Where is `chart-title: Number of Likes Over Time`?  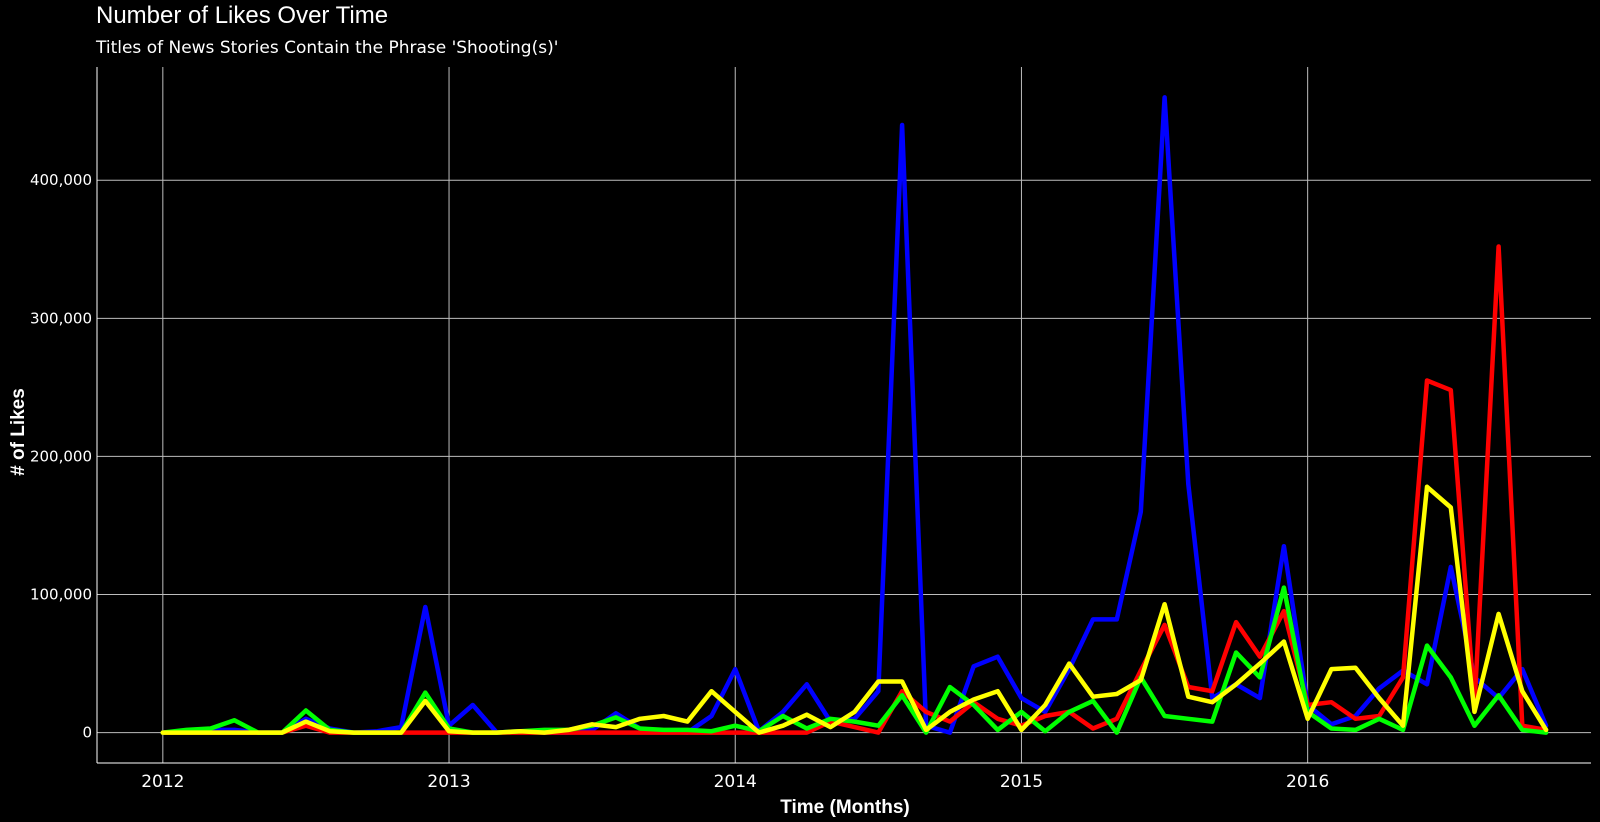
chart-title: Number of Likes Over Time is located at coordinates (242, 15).